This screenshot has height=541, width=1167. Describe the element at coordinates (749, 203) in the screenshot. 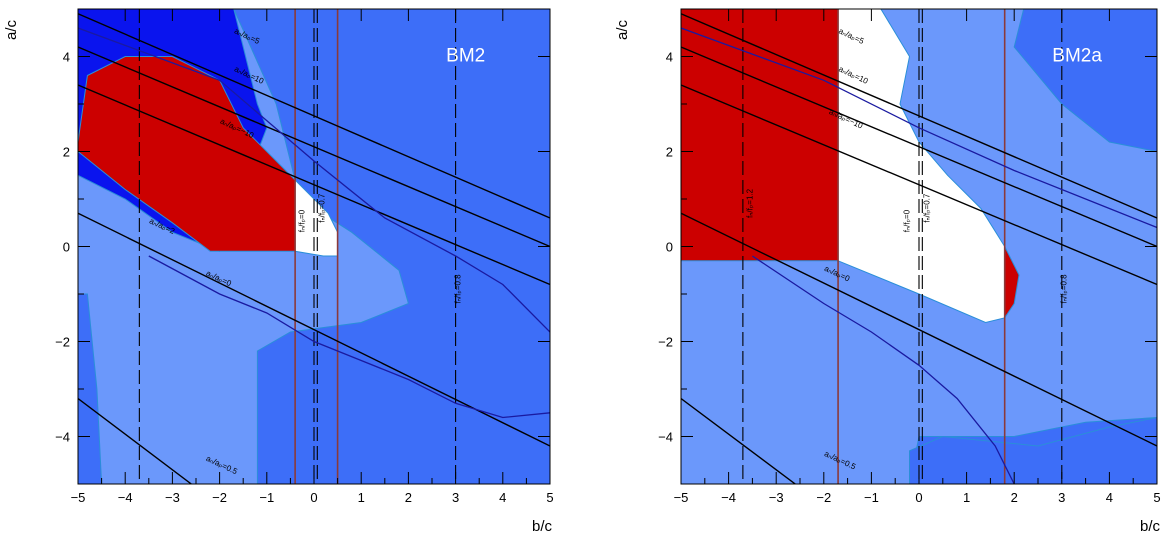

I see `annotation-label: fₙ/fₚ=1.2` at that location.